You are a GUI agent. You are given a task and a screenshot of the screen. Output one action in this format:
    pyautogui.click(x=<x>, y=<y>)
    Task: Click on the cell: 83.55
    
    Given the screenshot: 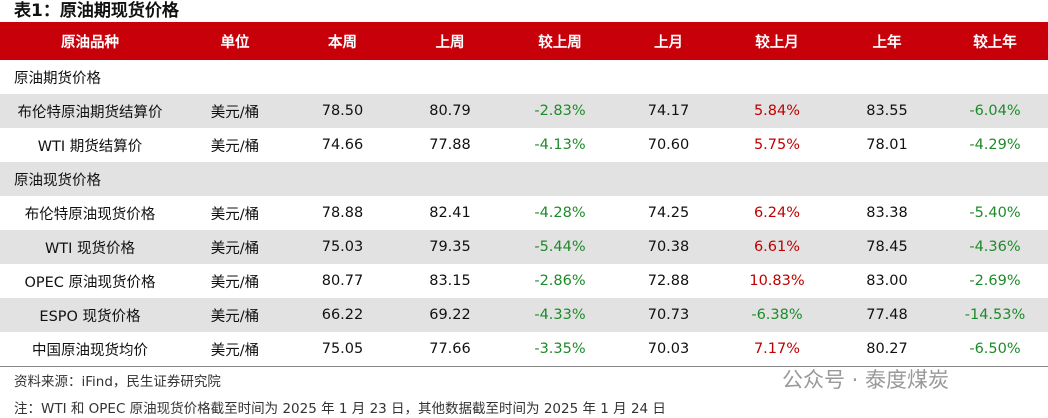 What is the action you would take?
    pyautogui.click(x=887, y=111)
    